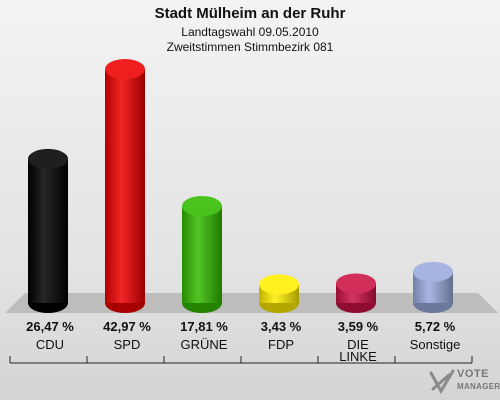  Describe the element at coordinates (279, 293) in the screenshot. I see `bar-fdp` at that location.